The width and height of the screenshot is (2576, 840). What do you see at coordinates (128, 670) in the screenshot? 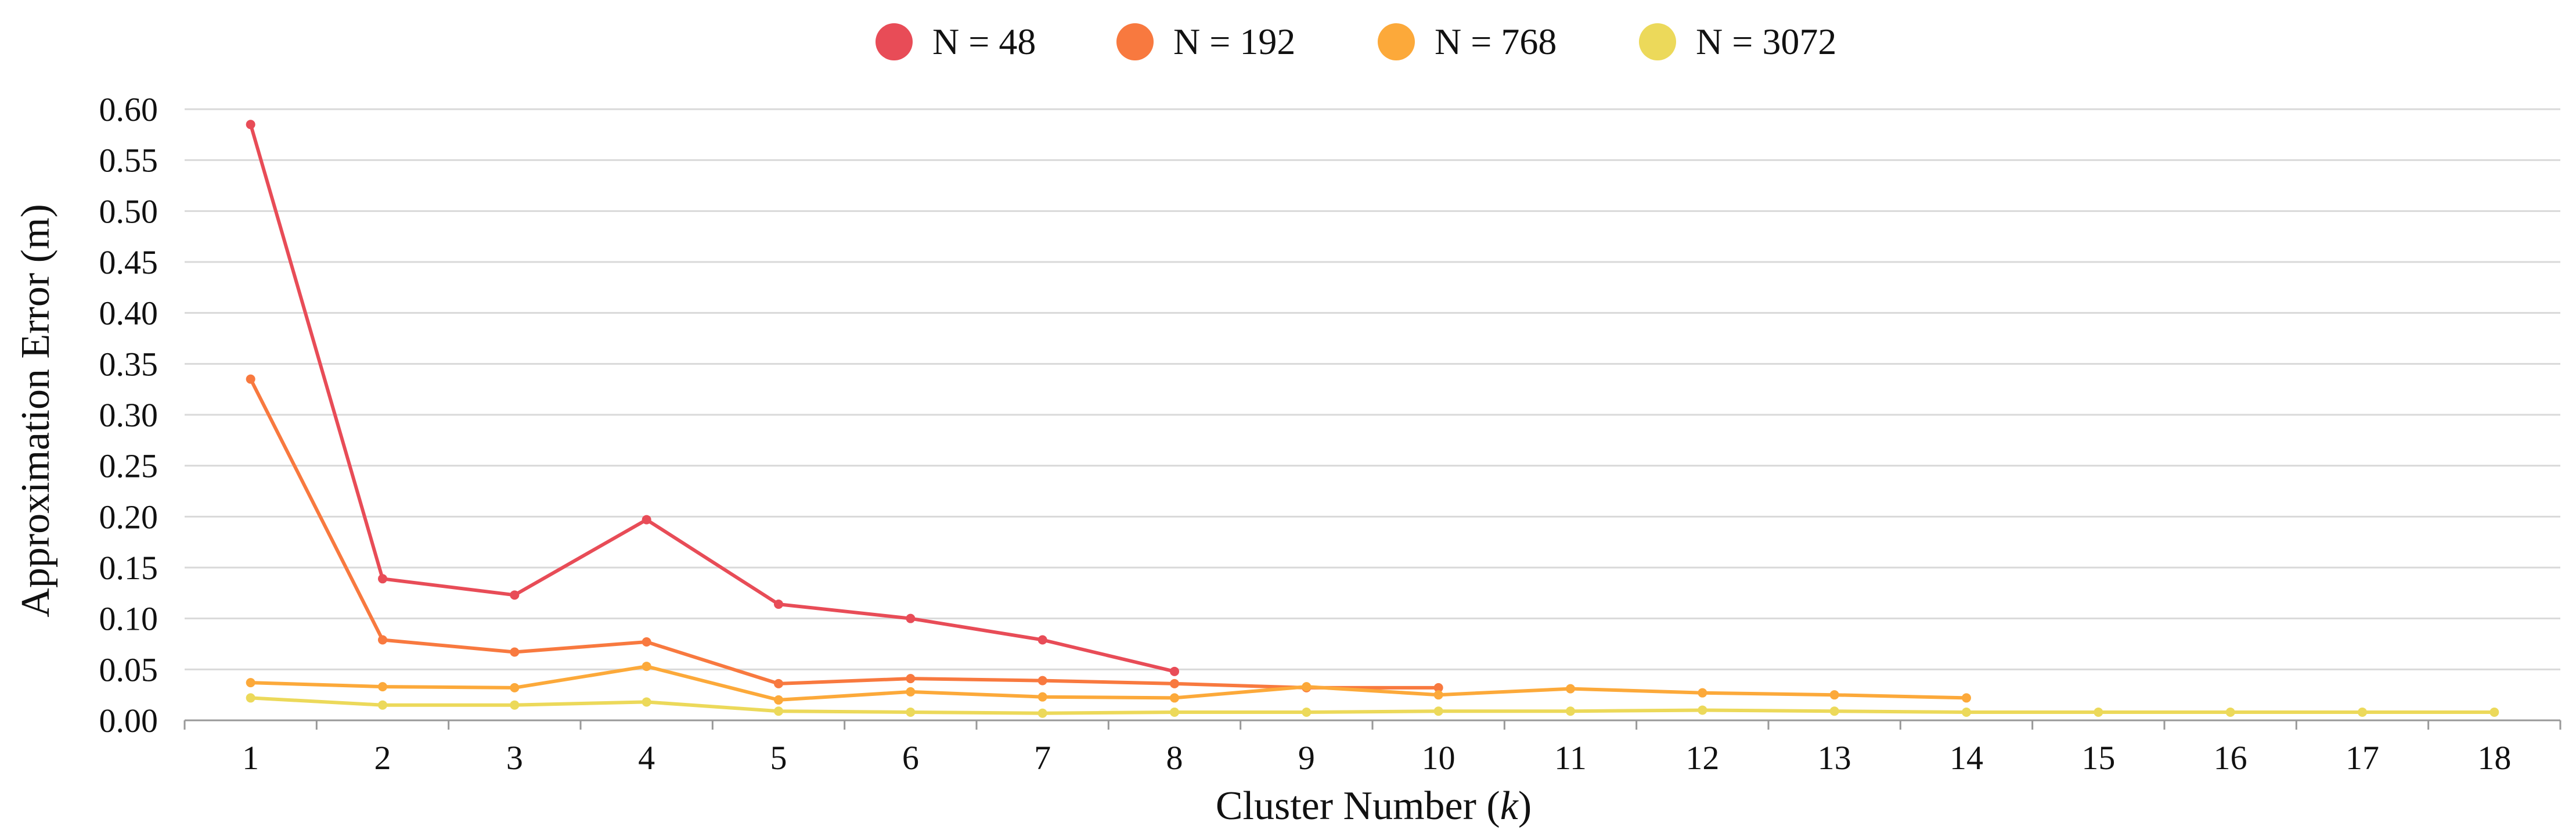
I see `y-tick-label: 0.05` at bounding box center [128, 670].